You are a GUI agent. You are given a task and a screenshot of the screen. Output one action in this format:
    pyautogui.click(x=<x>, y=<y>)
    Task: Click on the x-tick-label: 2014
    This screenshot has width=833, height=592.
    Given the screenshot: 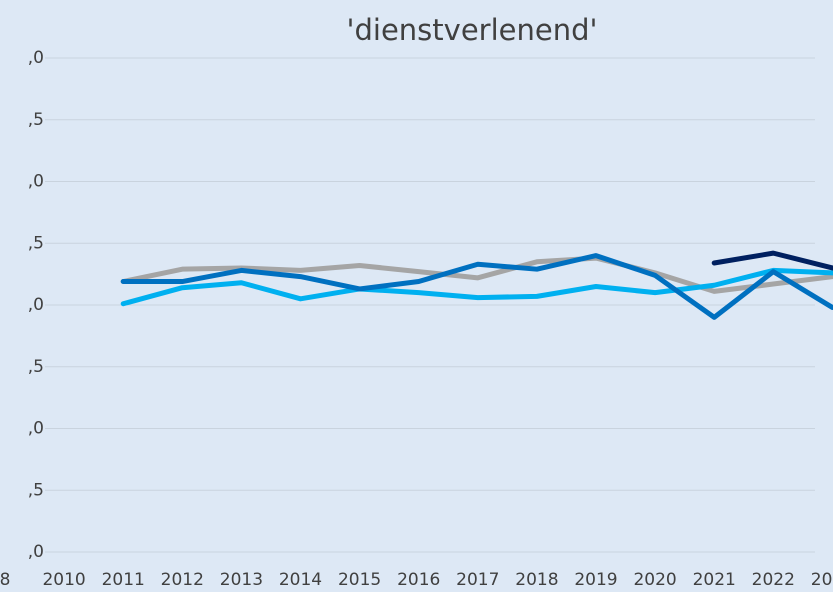 What is the action you would take?
    pyautogui.click(x=300, y=580)
    